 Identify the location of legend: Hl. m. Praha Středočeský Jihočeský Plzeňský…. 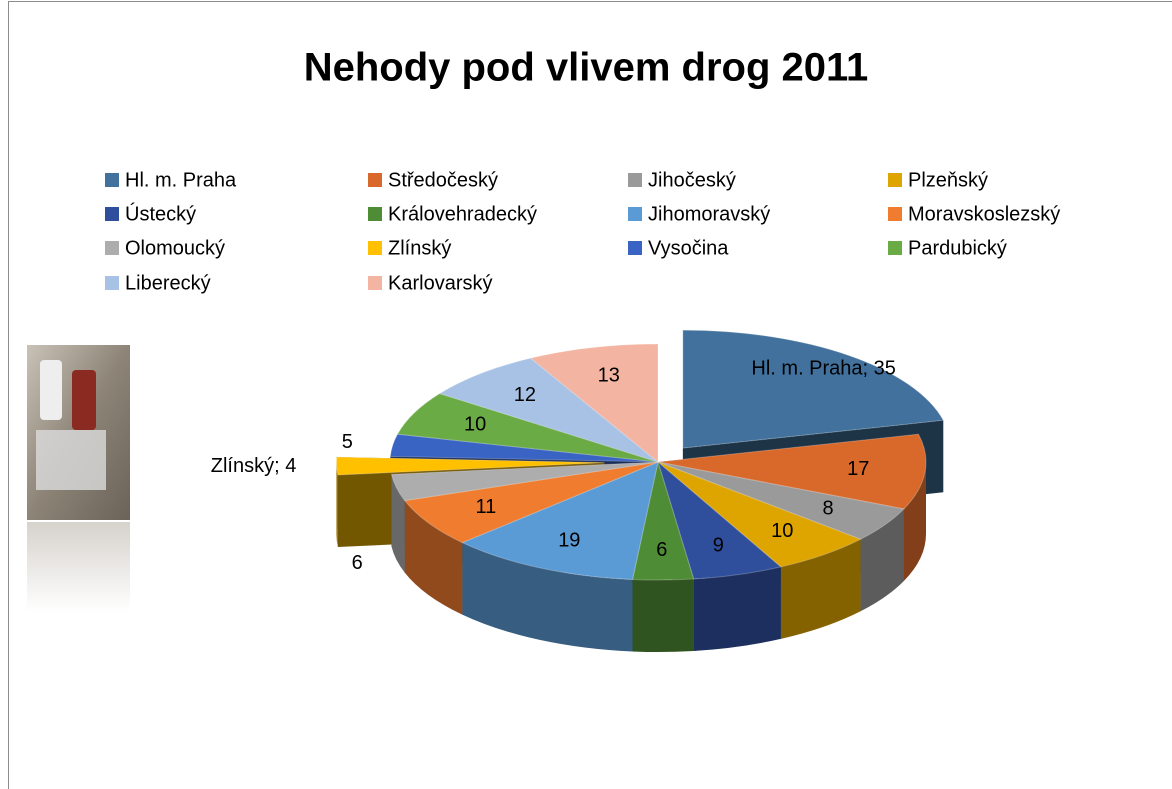
(582, 231).